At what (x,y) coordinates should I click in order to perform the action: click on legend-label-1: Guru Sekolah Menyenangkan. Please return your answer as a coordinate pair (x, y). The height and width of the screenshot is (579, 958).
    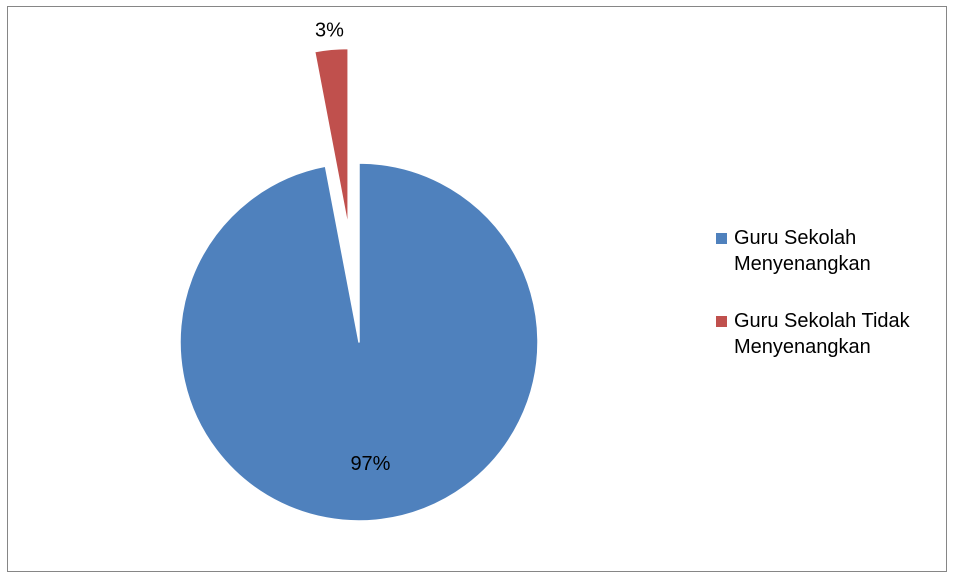
    Looking at the image, I should click on (802, 251).